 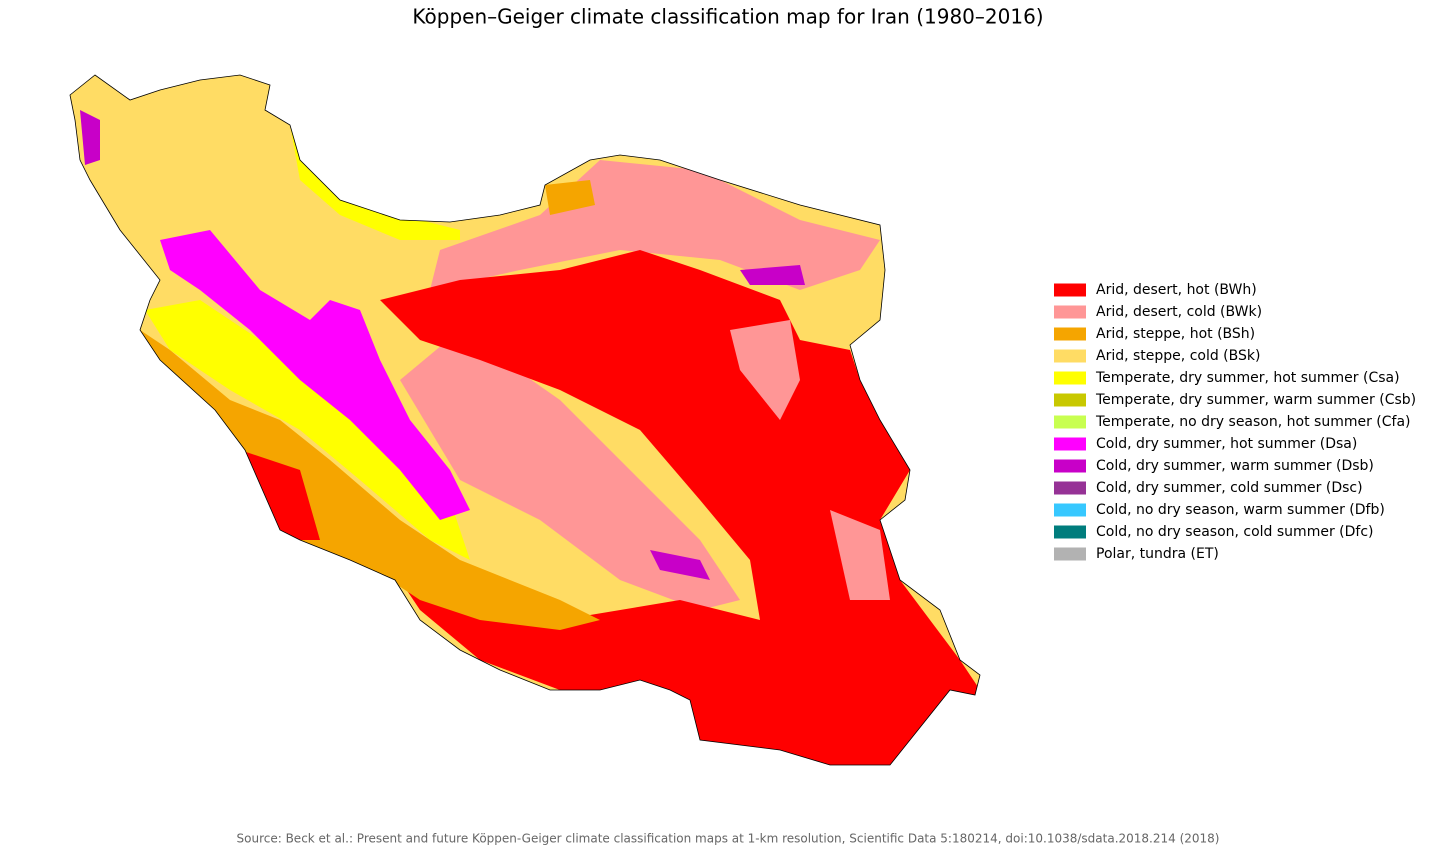 I want to click on legend-label: Cold, dry summer, warm summer (Dsb), so click(x=1235, y=466).